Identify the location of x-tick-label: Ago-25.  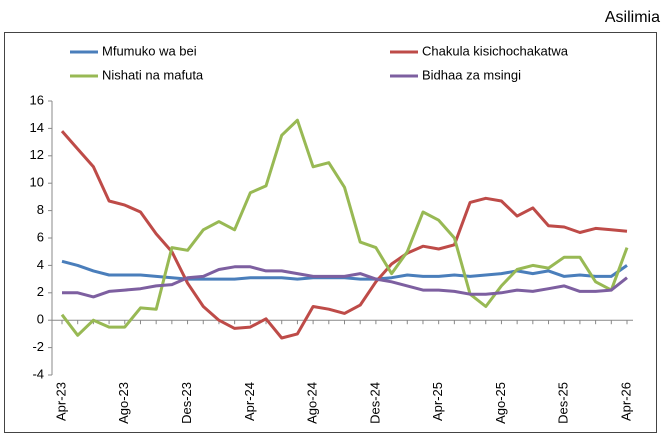
(500, 403).